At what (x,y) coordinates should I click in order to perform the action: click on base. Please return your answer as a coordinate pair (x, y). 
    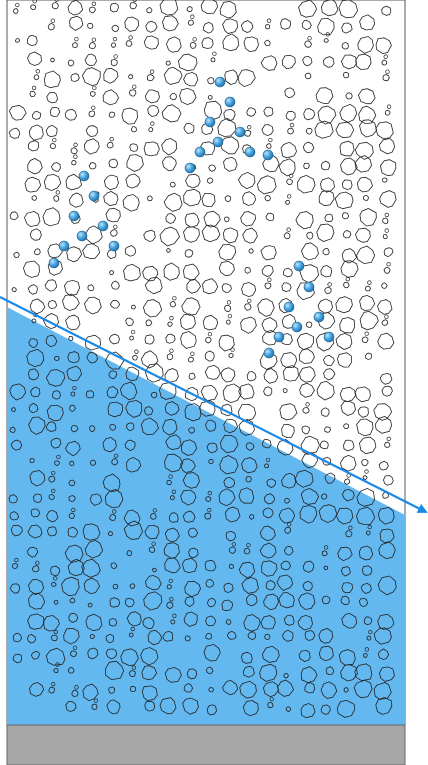
    Looking at the image, I should click on (206, 744).